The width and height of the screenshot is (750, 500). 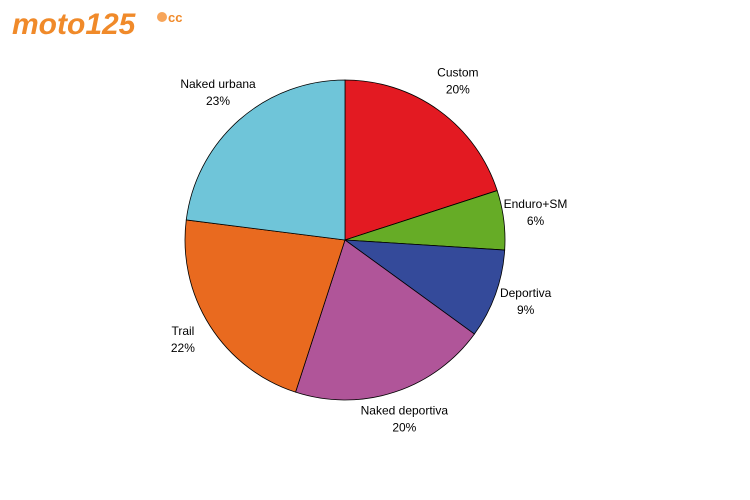 What do you see at coordinates (526, 310) in the screenshot?
I see `value-label: 9%` at bounding box center [526, 310].